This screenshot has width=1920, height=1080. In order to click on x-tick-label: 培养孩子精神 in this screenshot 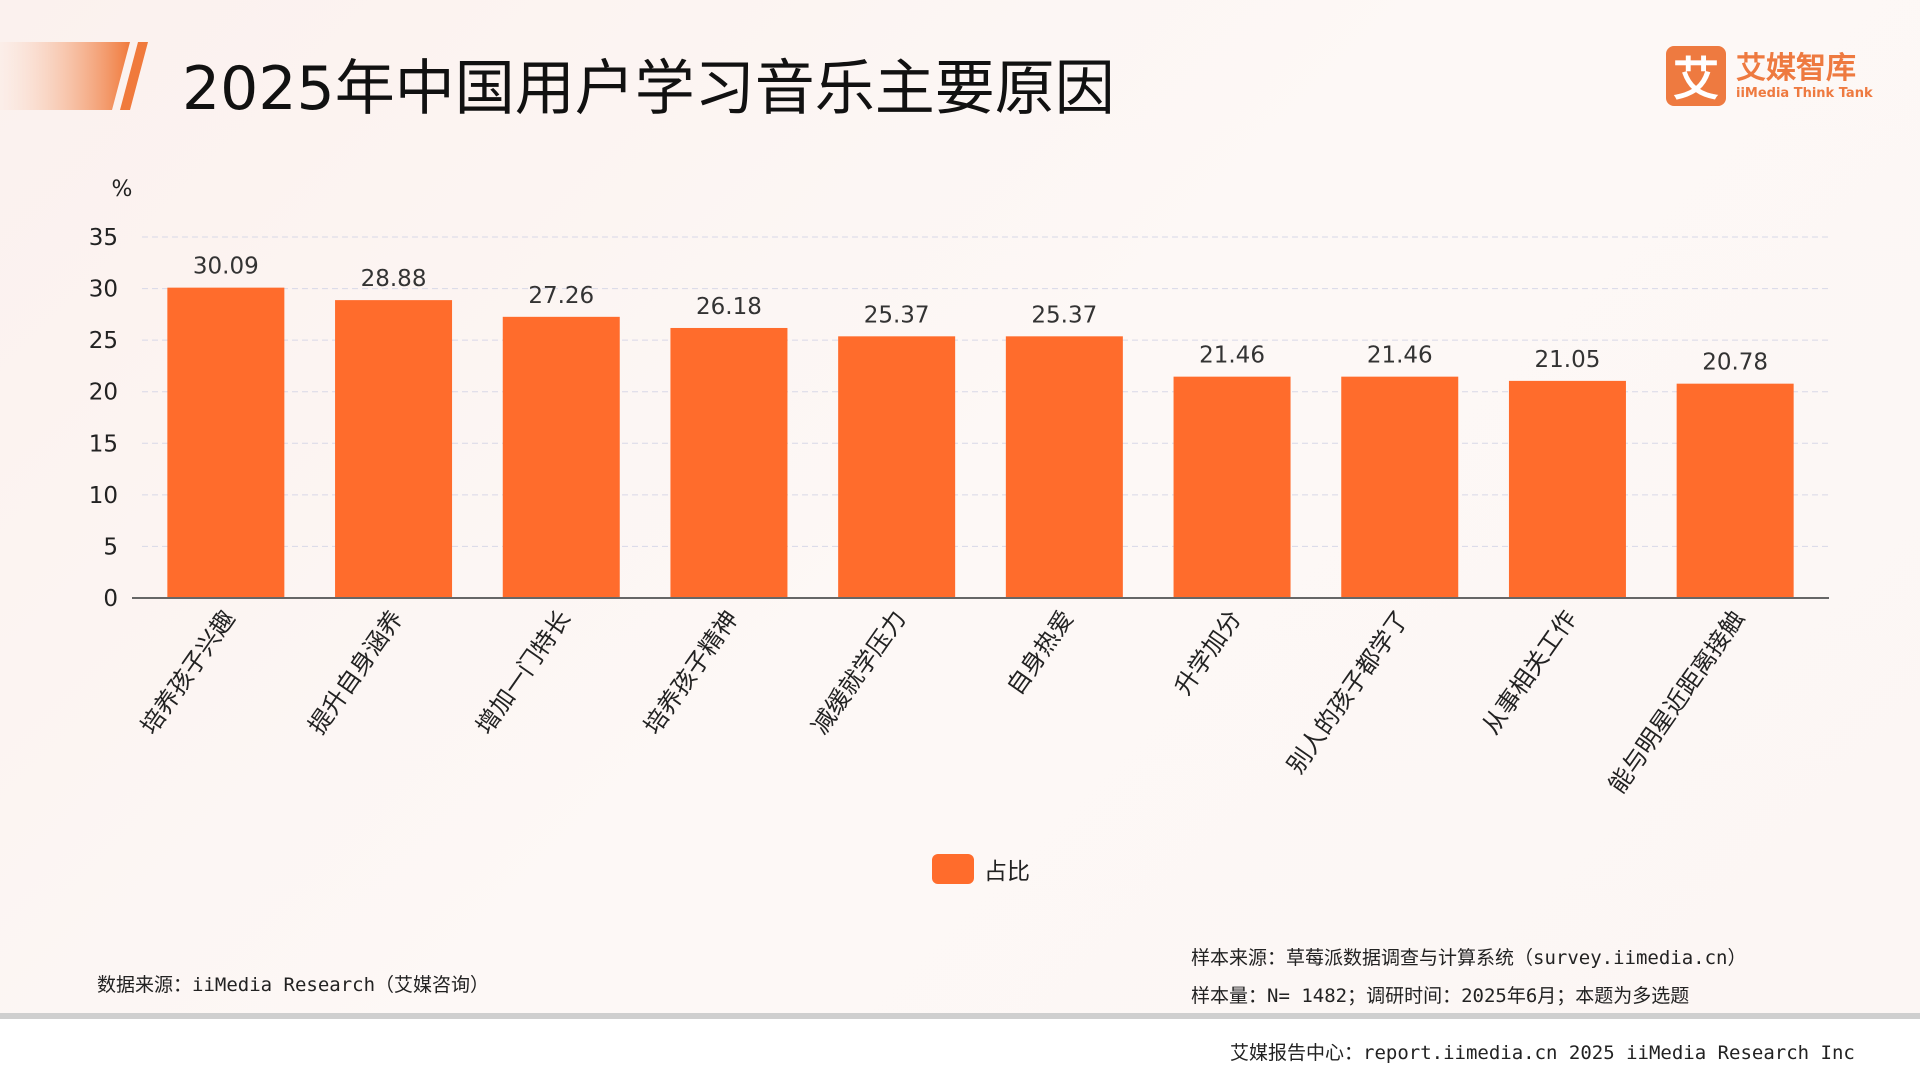, I will do `click(691, 672)`.